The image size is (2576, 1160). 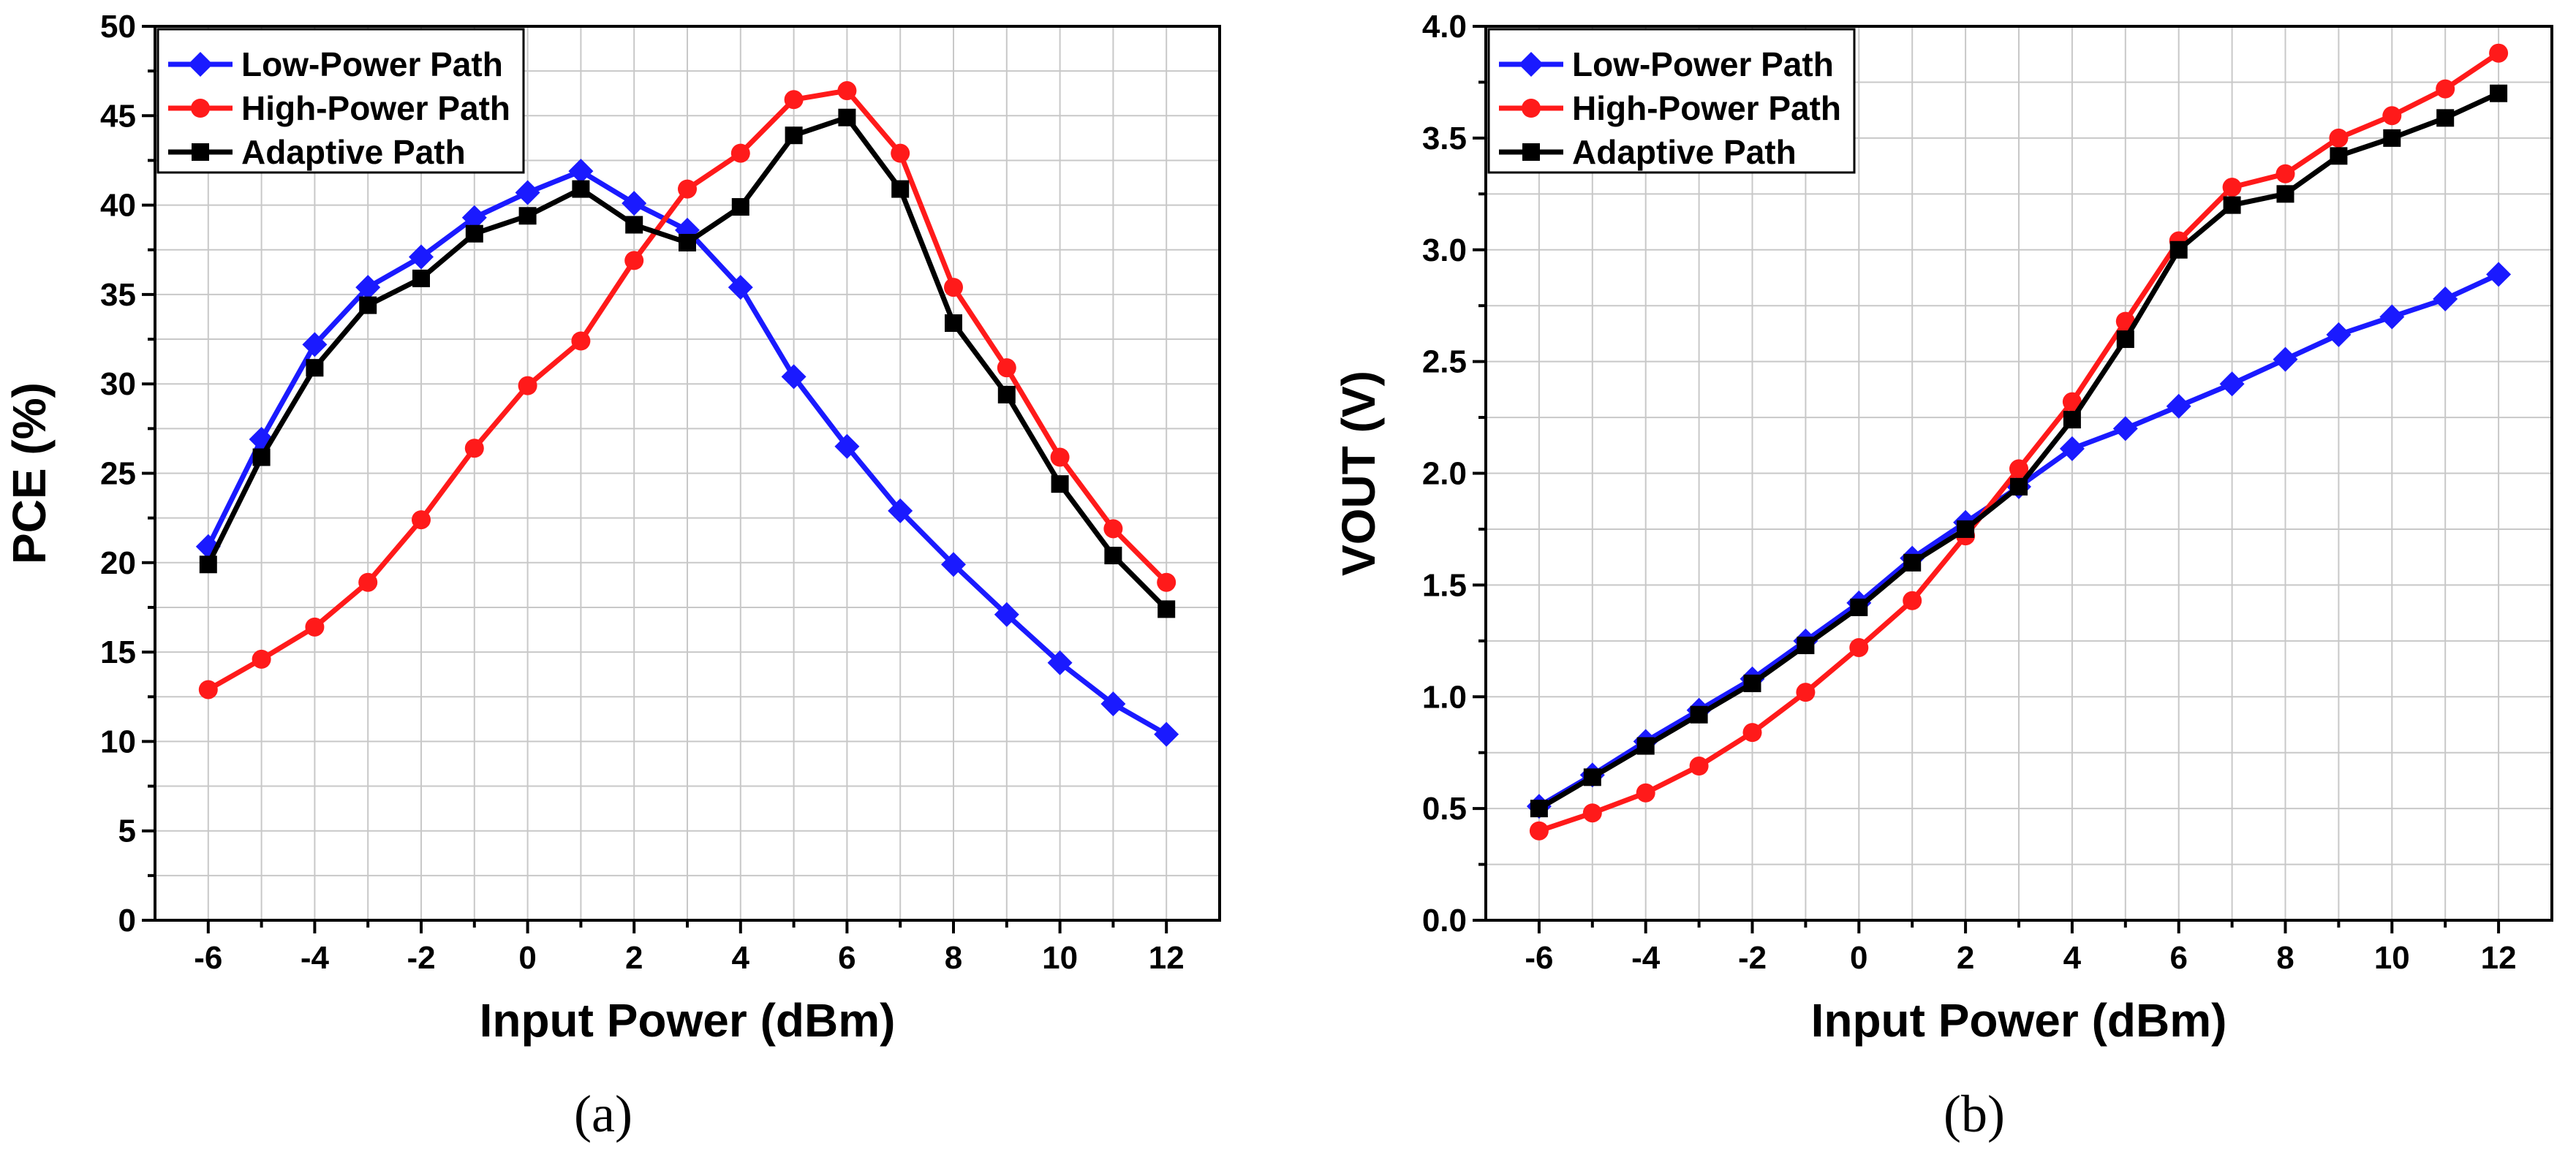 I want to click on y-tick-label: 2.5, so click(x=1444, y=362).